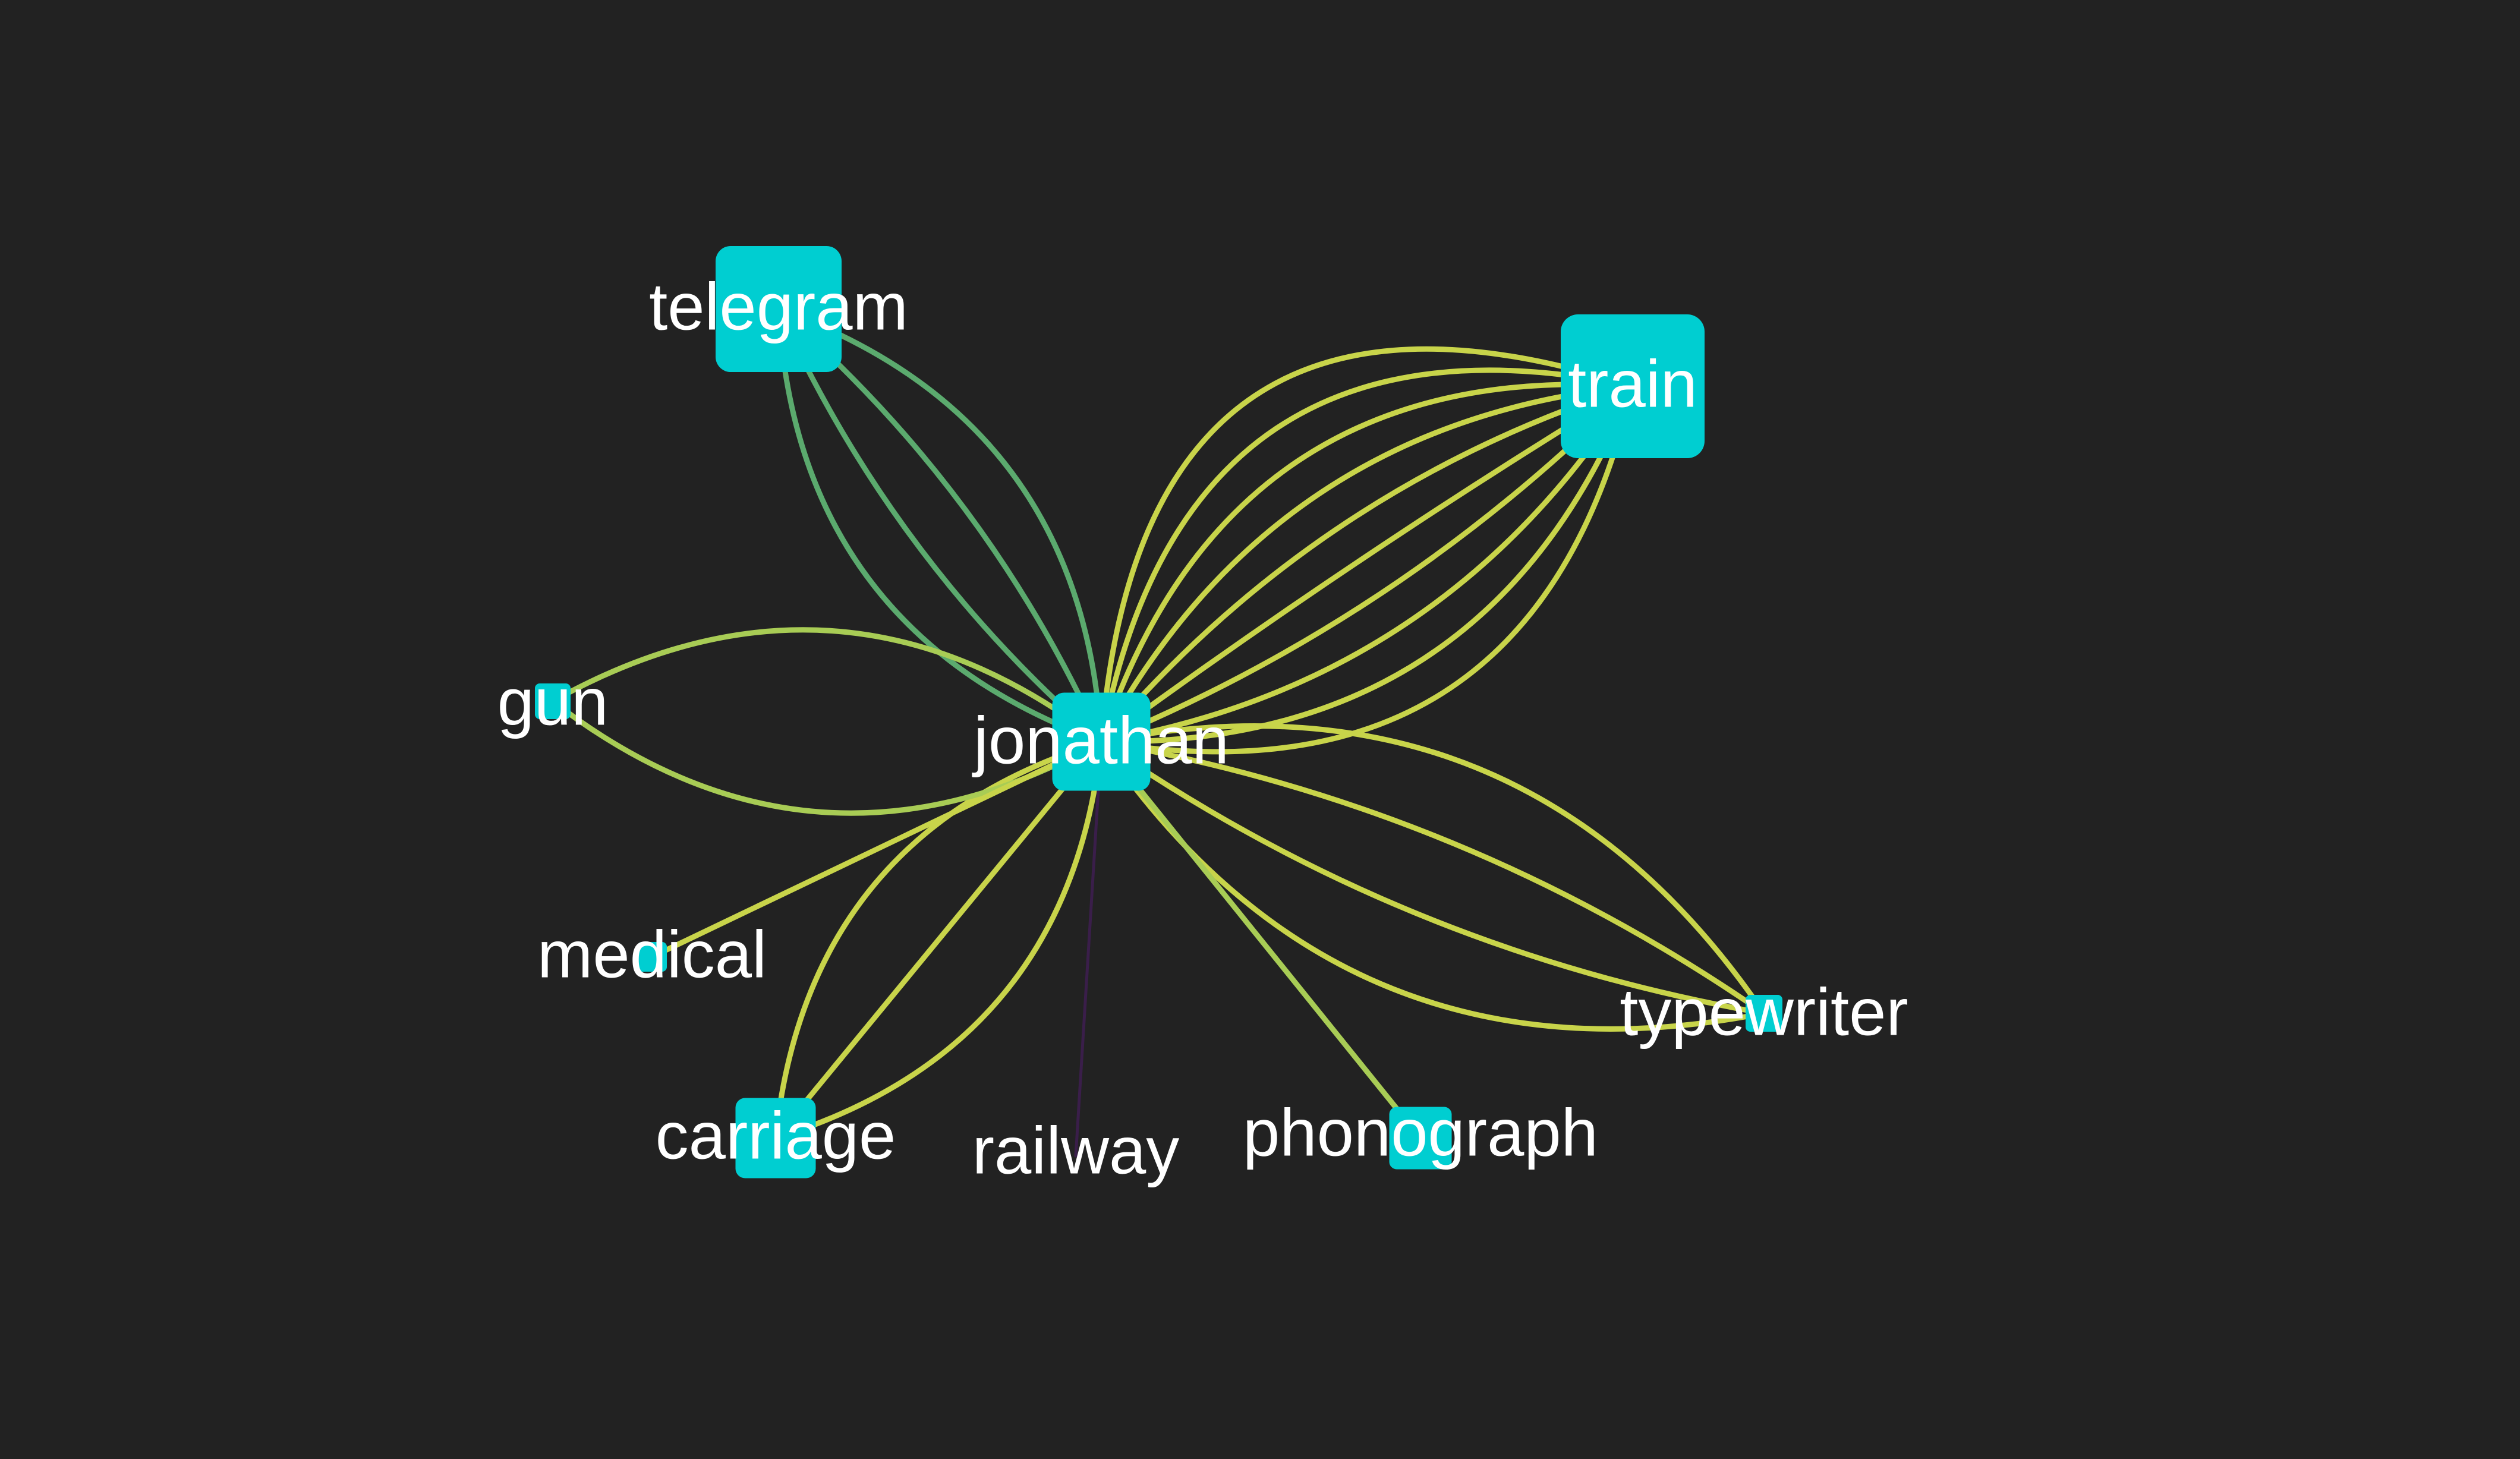 This screenshot has height=1459, width=2520. I want to click on label-railway: railway, so click(1076, 1151).